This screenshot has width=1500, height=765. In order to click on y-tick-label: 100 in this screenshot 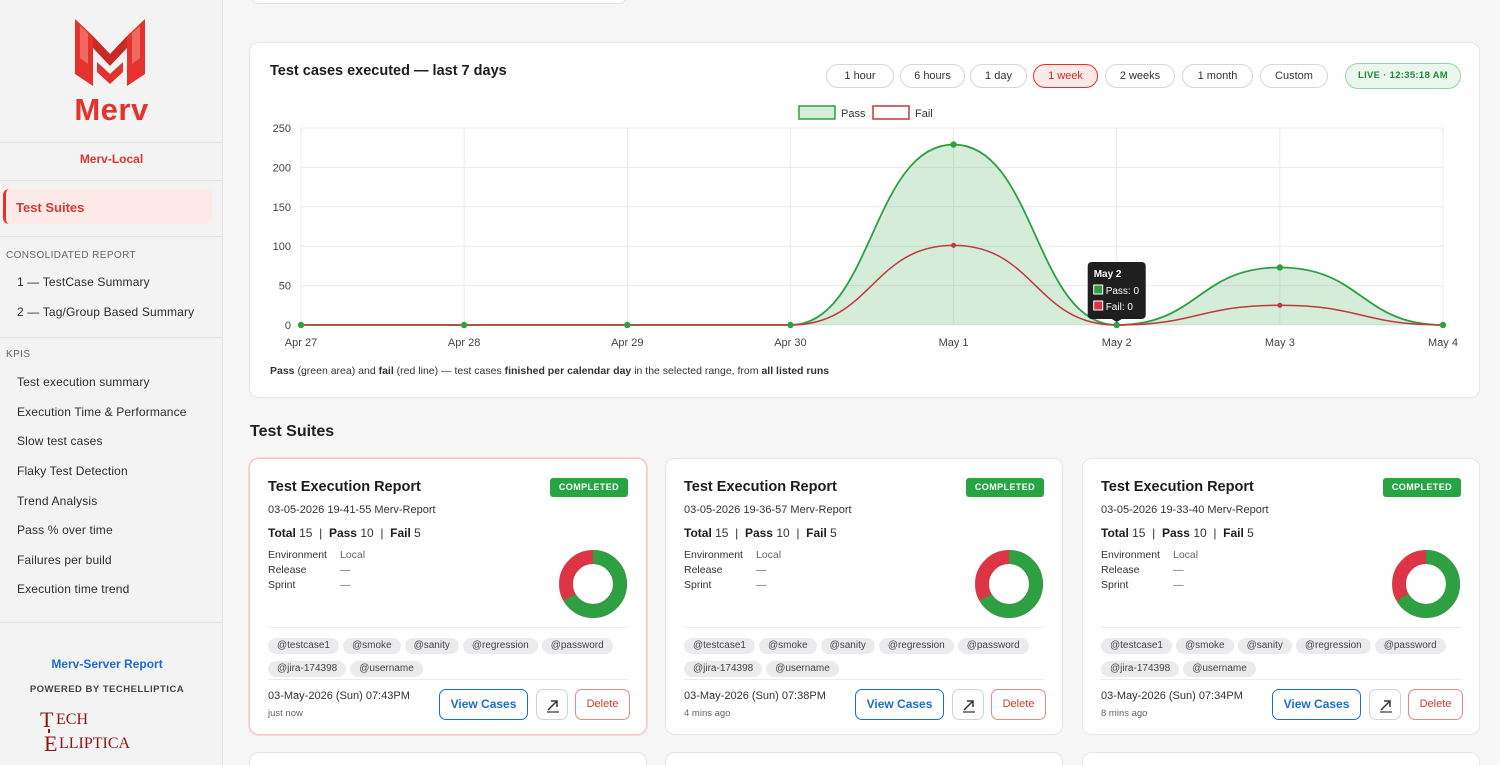, I will do `click(282, 247)`.